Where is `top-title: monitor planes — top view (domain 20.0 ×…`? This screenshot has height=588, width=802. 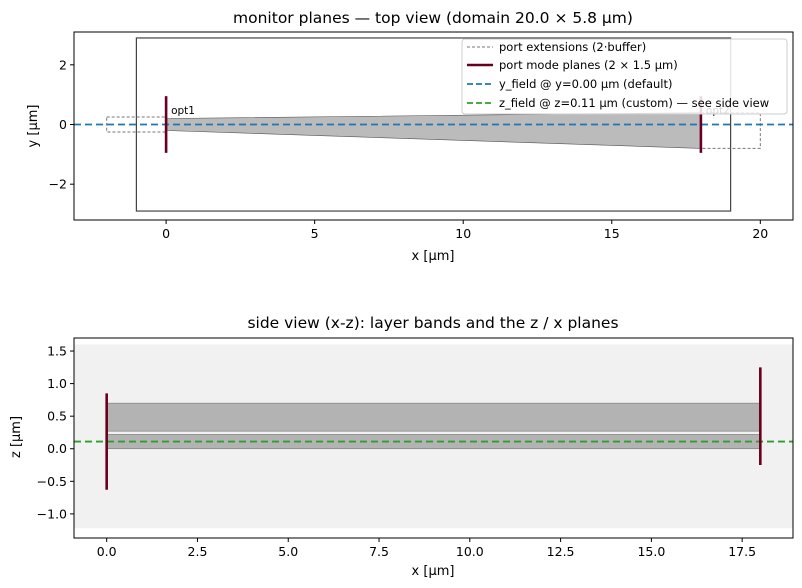
top-title: monitor planes — top view (domain 20.0 ×… is located at coordinates (433, 18).